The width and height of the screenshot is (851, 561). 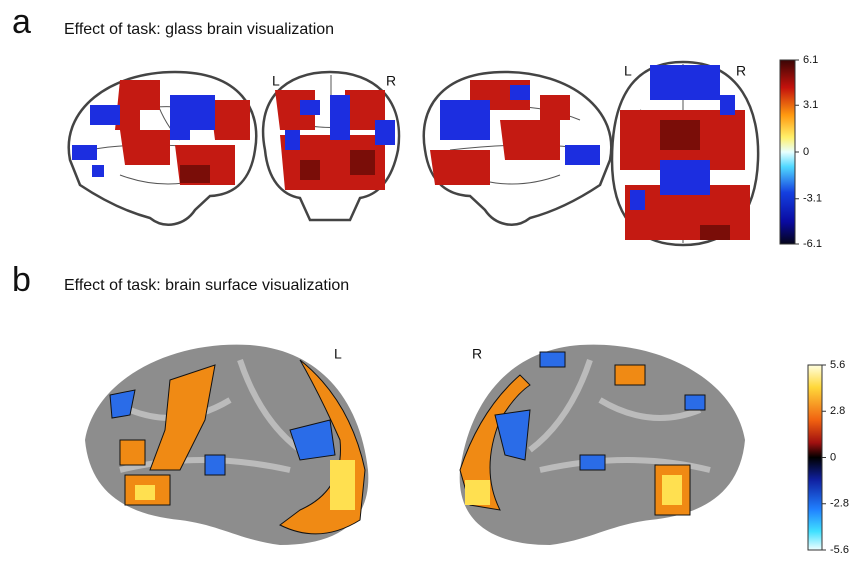 What do you see at coordinates (839, 504) in the screenshot?
I see `colorbar-tick-label: -2.8` at bounding box center [839, 504].